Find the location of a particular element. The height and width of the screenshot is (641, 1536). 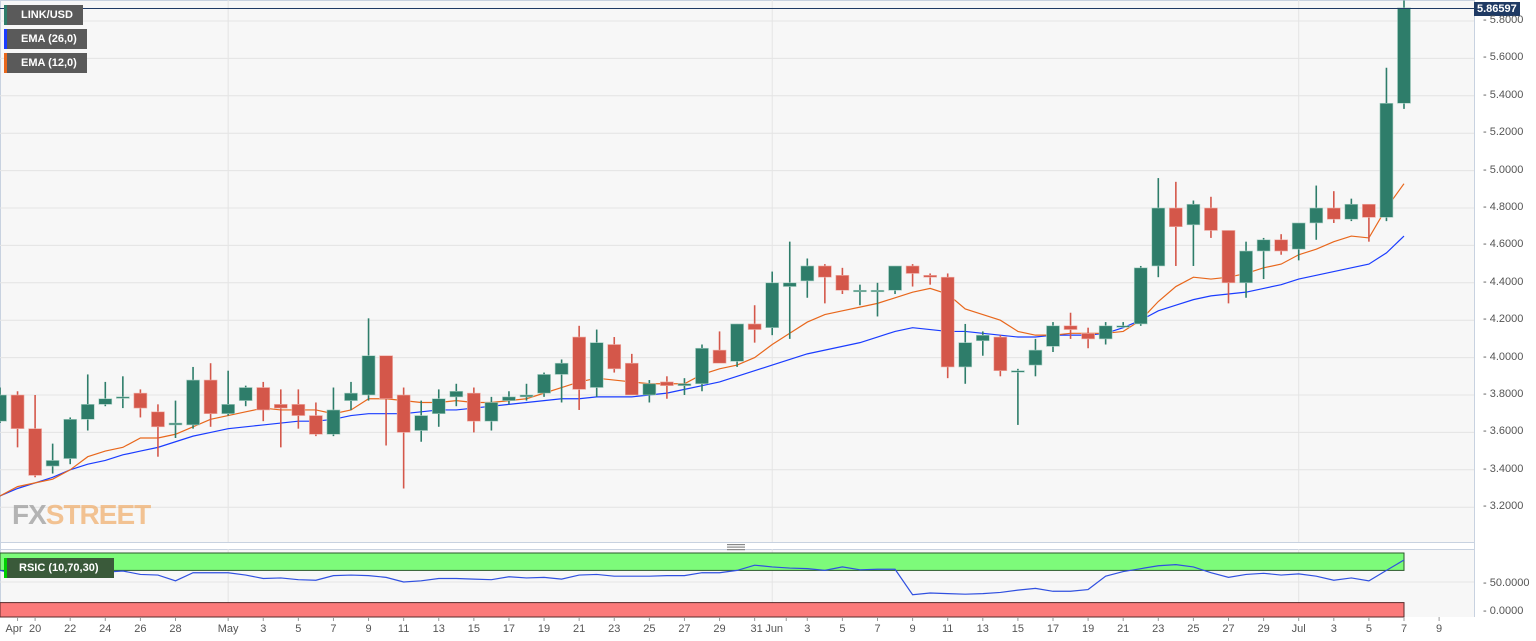

y-axis-label: - 3.2000 is located at coordinates (1503, 506).